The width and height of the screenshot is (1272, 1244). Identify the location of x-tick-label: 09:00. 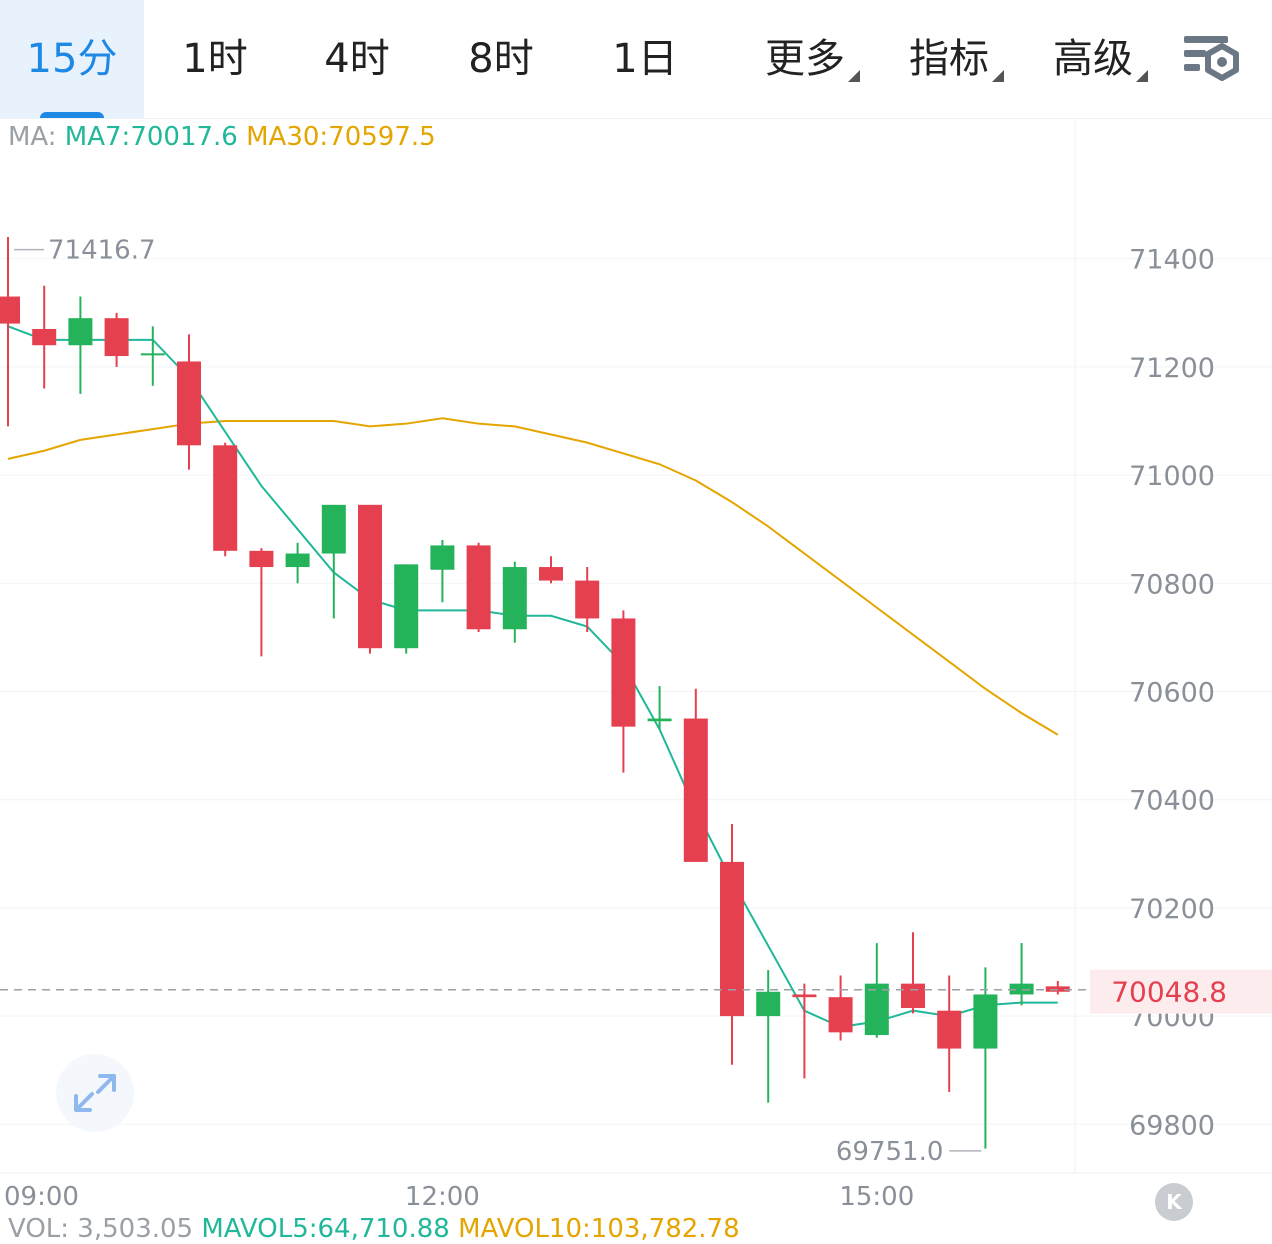
(41, 1197).